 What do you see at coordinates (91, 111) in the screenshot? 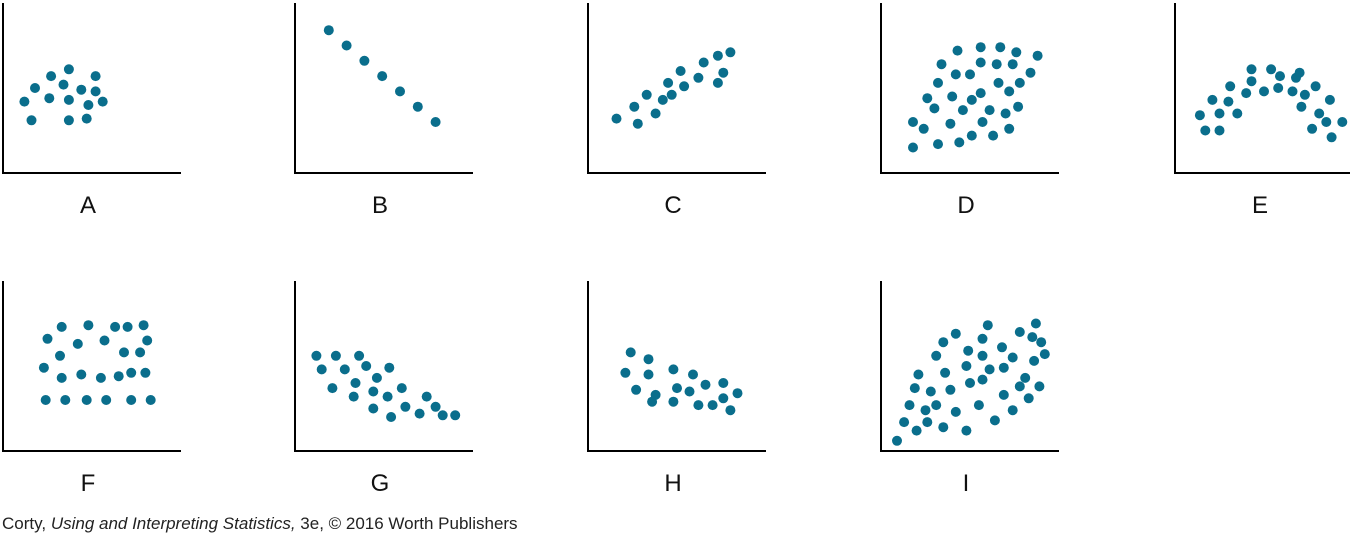
I see `scatterplot-a: A` at bounding box center [91, 111].